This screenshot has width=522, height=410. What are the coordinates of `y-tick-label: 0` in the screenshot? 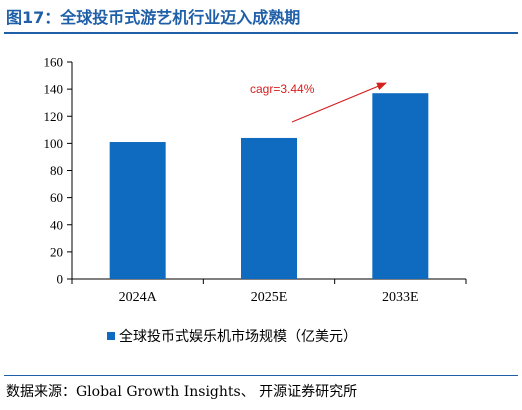 It's located at (60, 279).